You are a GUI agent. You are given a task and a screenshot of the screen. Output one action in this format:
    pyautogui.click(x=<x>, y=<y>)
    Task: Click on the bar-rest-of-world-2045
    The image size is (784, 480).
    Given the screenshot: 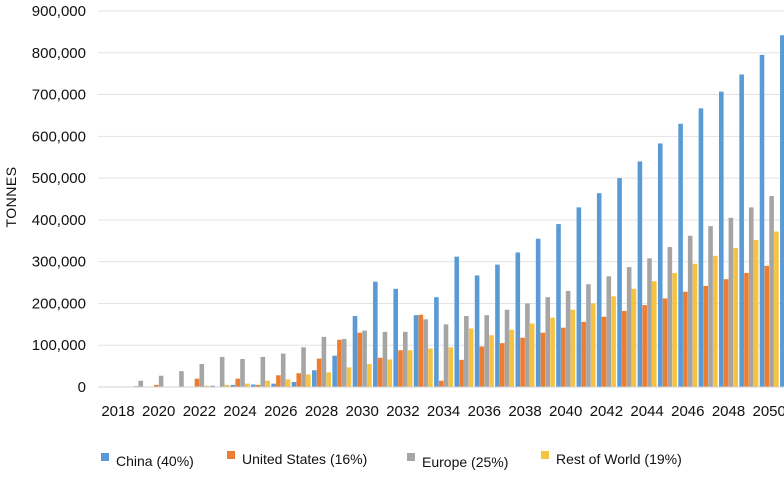 What is the action you would take?
    pyautogui.click(x=674, y=329)
    